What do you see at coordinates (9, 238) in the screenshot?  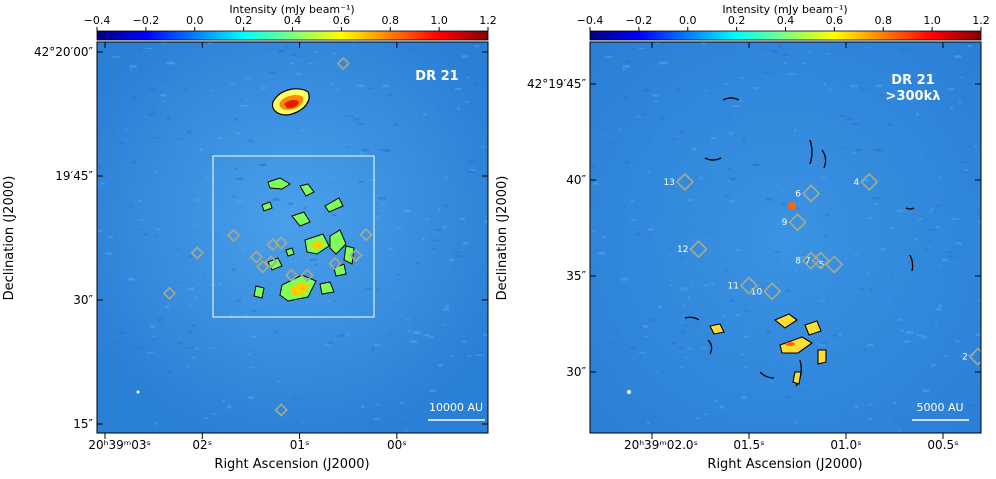 I see `left-ylabel: Declination (J2000)` at bounding box center [9, 238].